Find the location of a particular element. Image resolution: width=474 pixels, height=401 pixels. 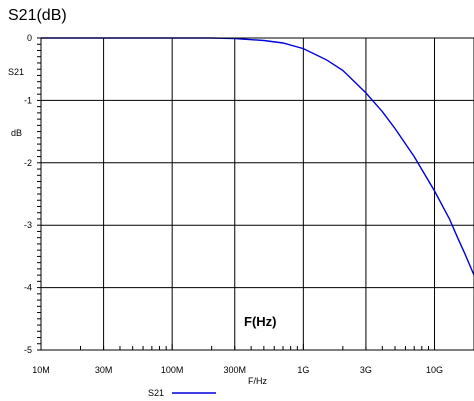

y-tick-label: -5 is located at coordinates (28, 350).